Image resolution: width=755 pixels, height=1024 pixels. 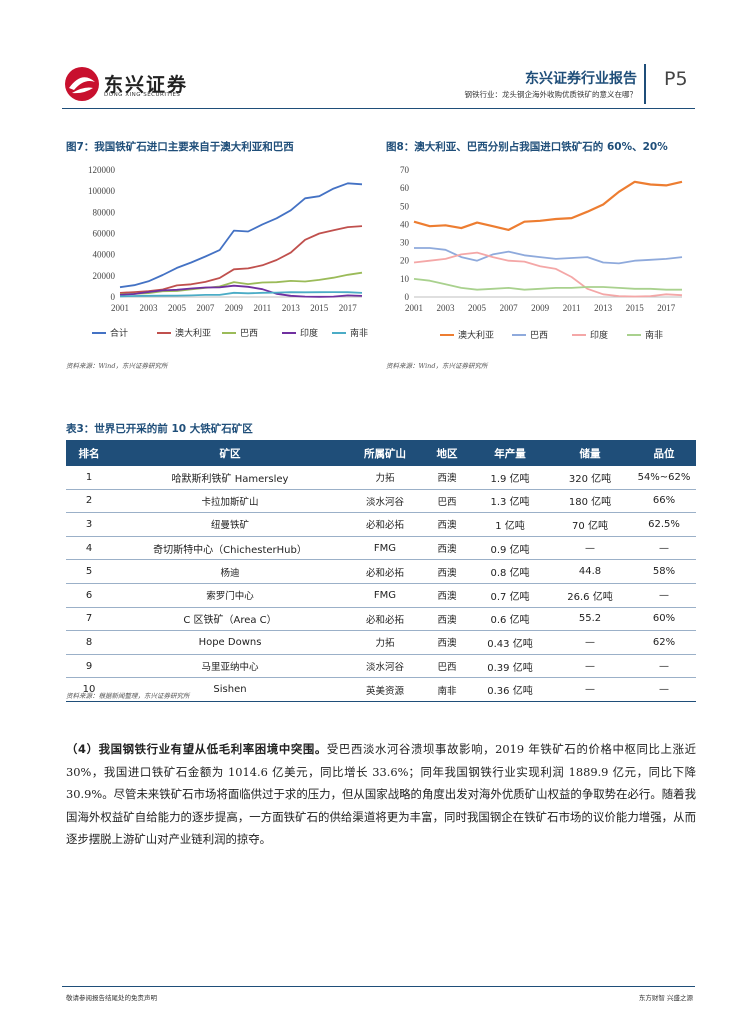 I want to click on figure7-source: 资料来源：Wind，东兴证券研究所, so click(x=117, y=366).